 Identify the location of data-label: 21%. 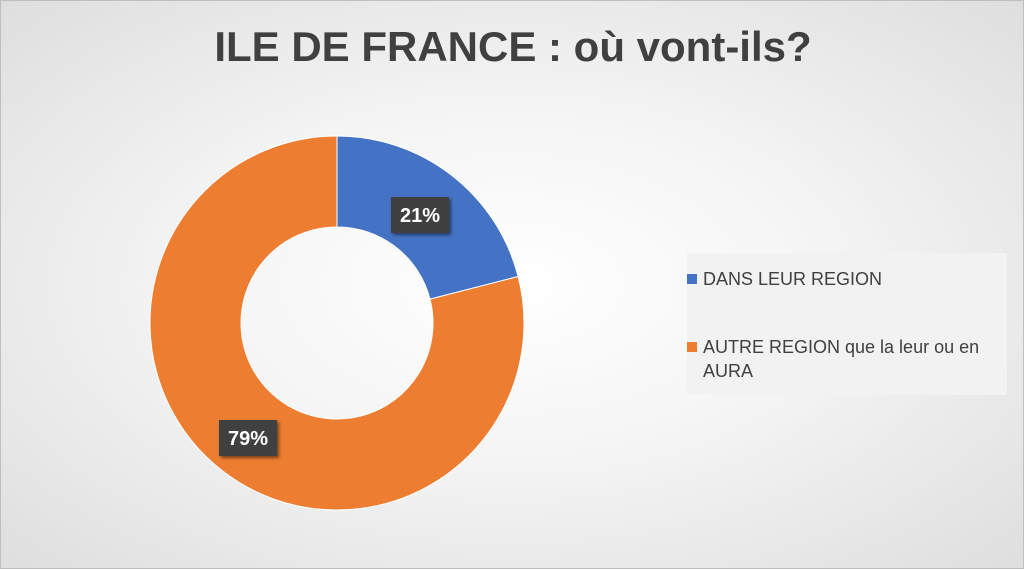
(420, 215).